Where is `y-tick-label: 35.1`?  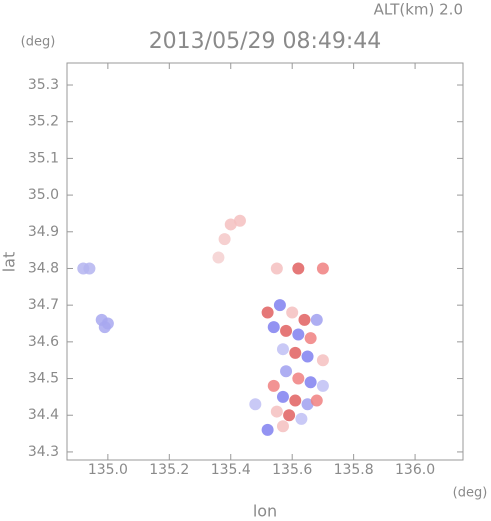 y-tick-label: 35.1 is located at coordinates (43, 158).